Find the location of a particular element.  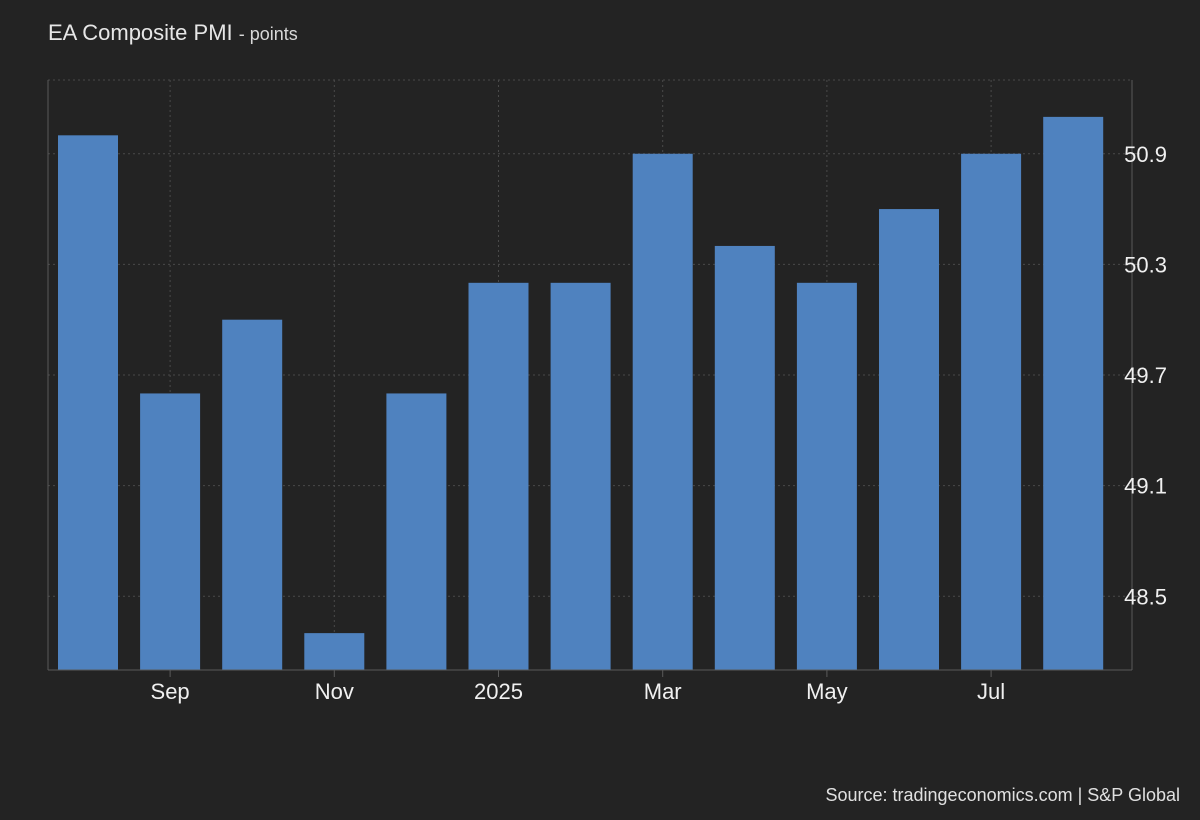

y-axis-ticks: 48.5 49.1 49.7 50.3 50.9 is located at coordinates (1145, 376).